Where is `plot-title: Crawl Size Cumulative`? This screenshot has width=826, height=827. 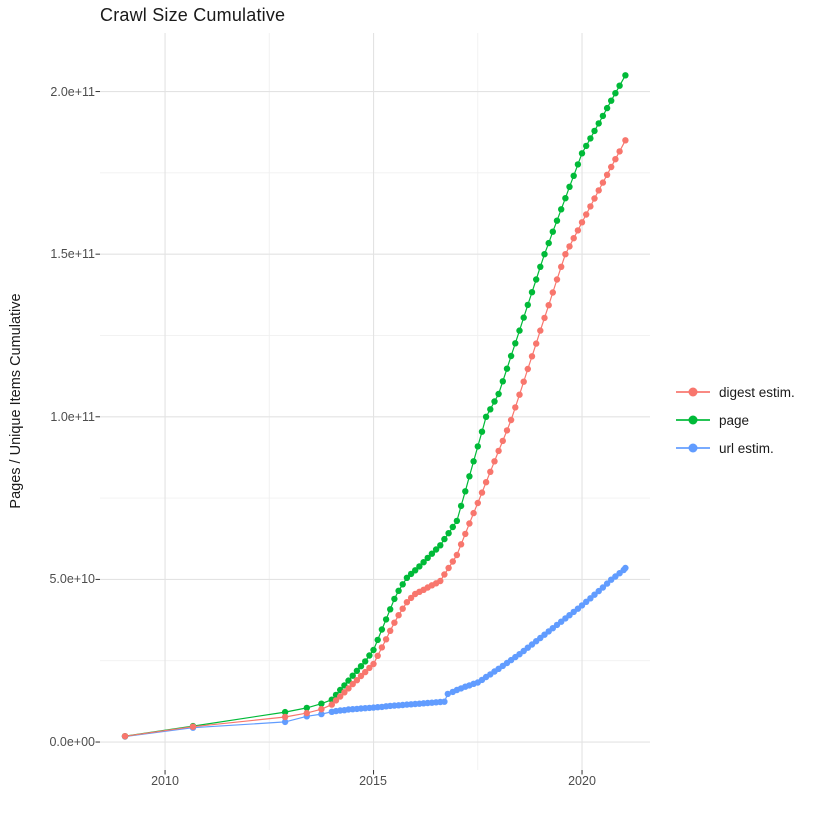
plot-title: Crawl Size Cumulative is located at coordinates (193, 15).